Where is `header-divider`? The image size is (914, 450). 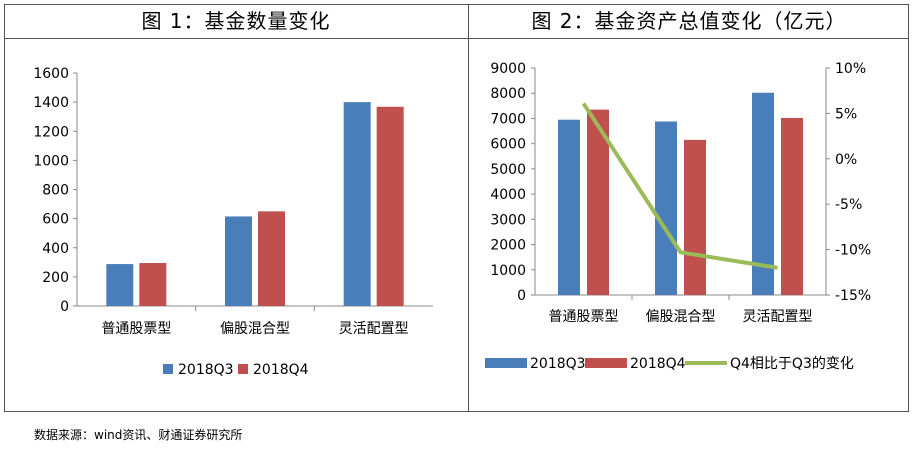
header-divider is located at coordinates (456, 38).